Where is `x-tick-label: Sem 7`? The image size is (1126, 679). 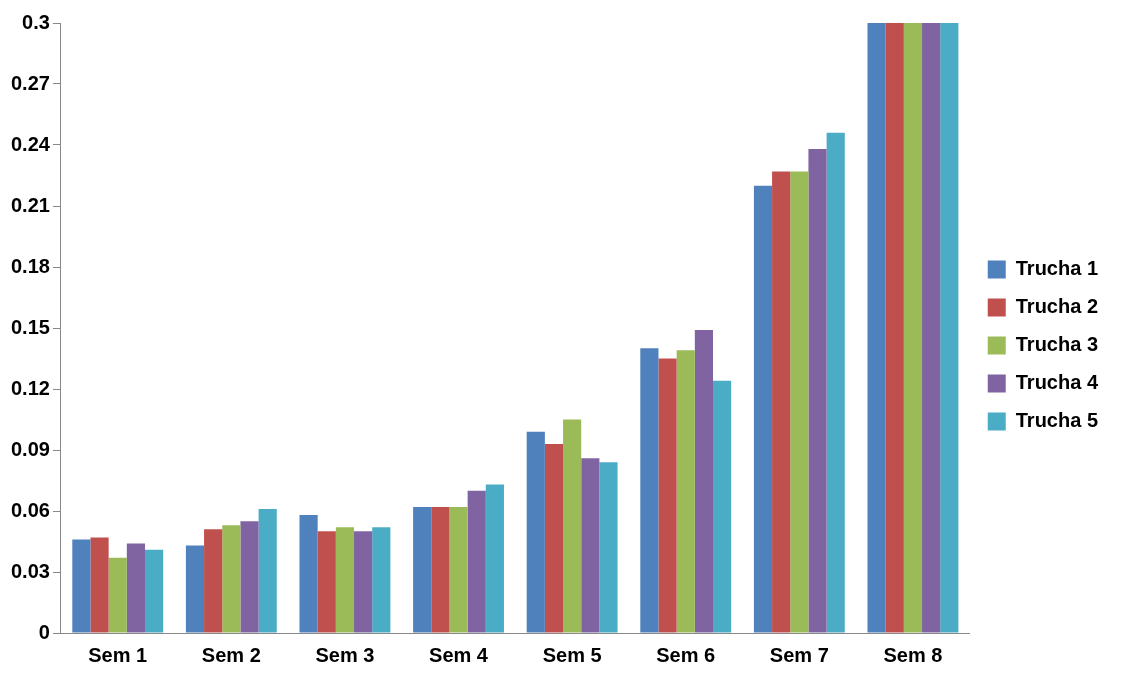
x-tick-label: Sem 7 is located at coordinates (799, 654).